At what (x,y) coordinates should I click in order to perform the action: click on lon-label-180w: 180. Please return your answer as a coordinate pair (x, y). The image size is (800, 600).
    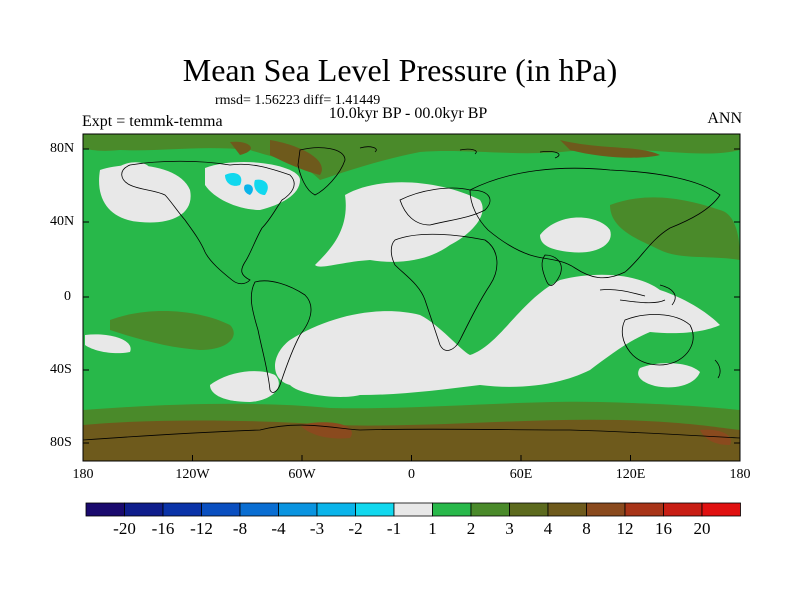
    Looking at the image, I should click on (83, 474).